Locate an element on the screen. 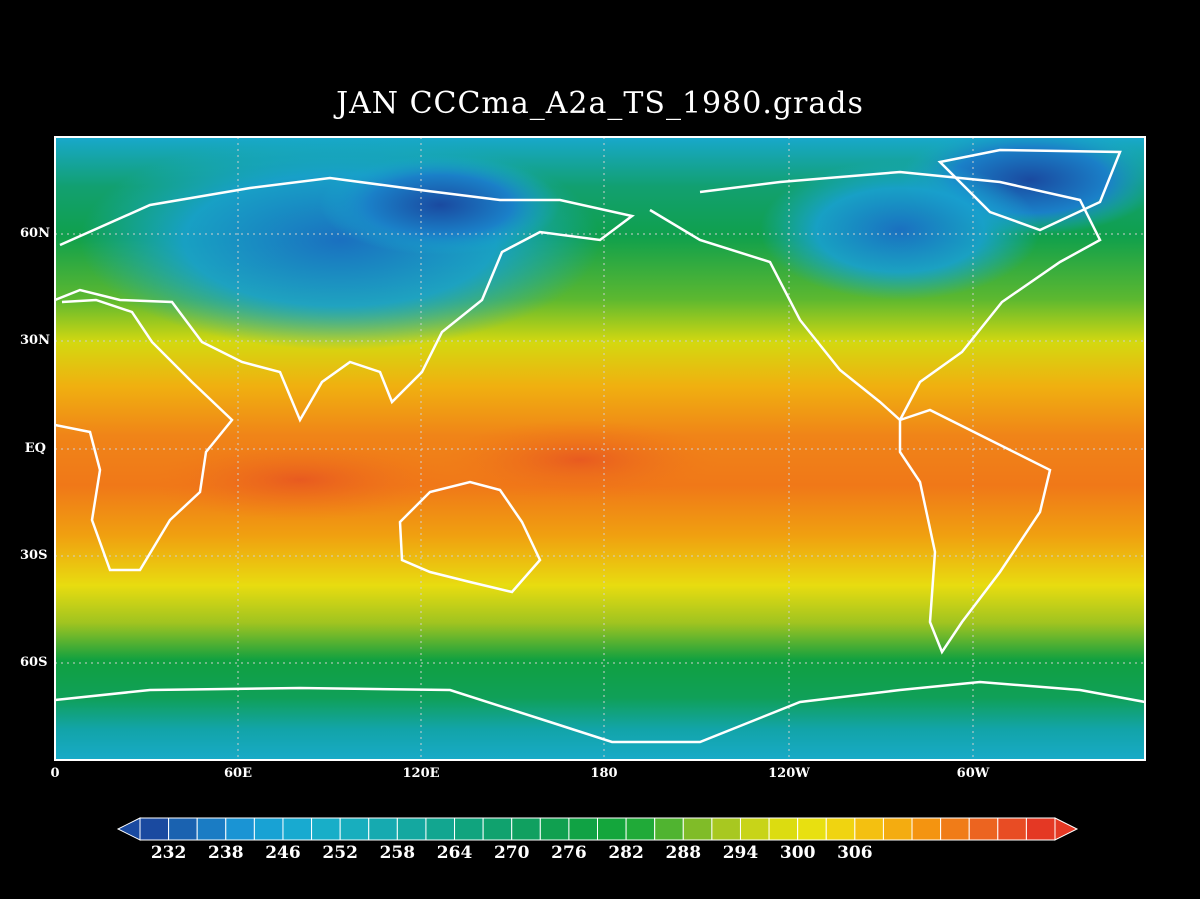 The height and width of the screenshot is (899, 1200). lon-label-180: 180 is located at coordinates (604, 773).